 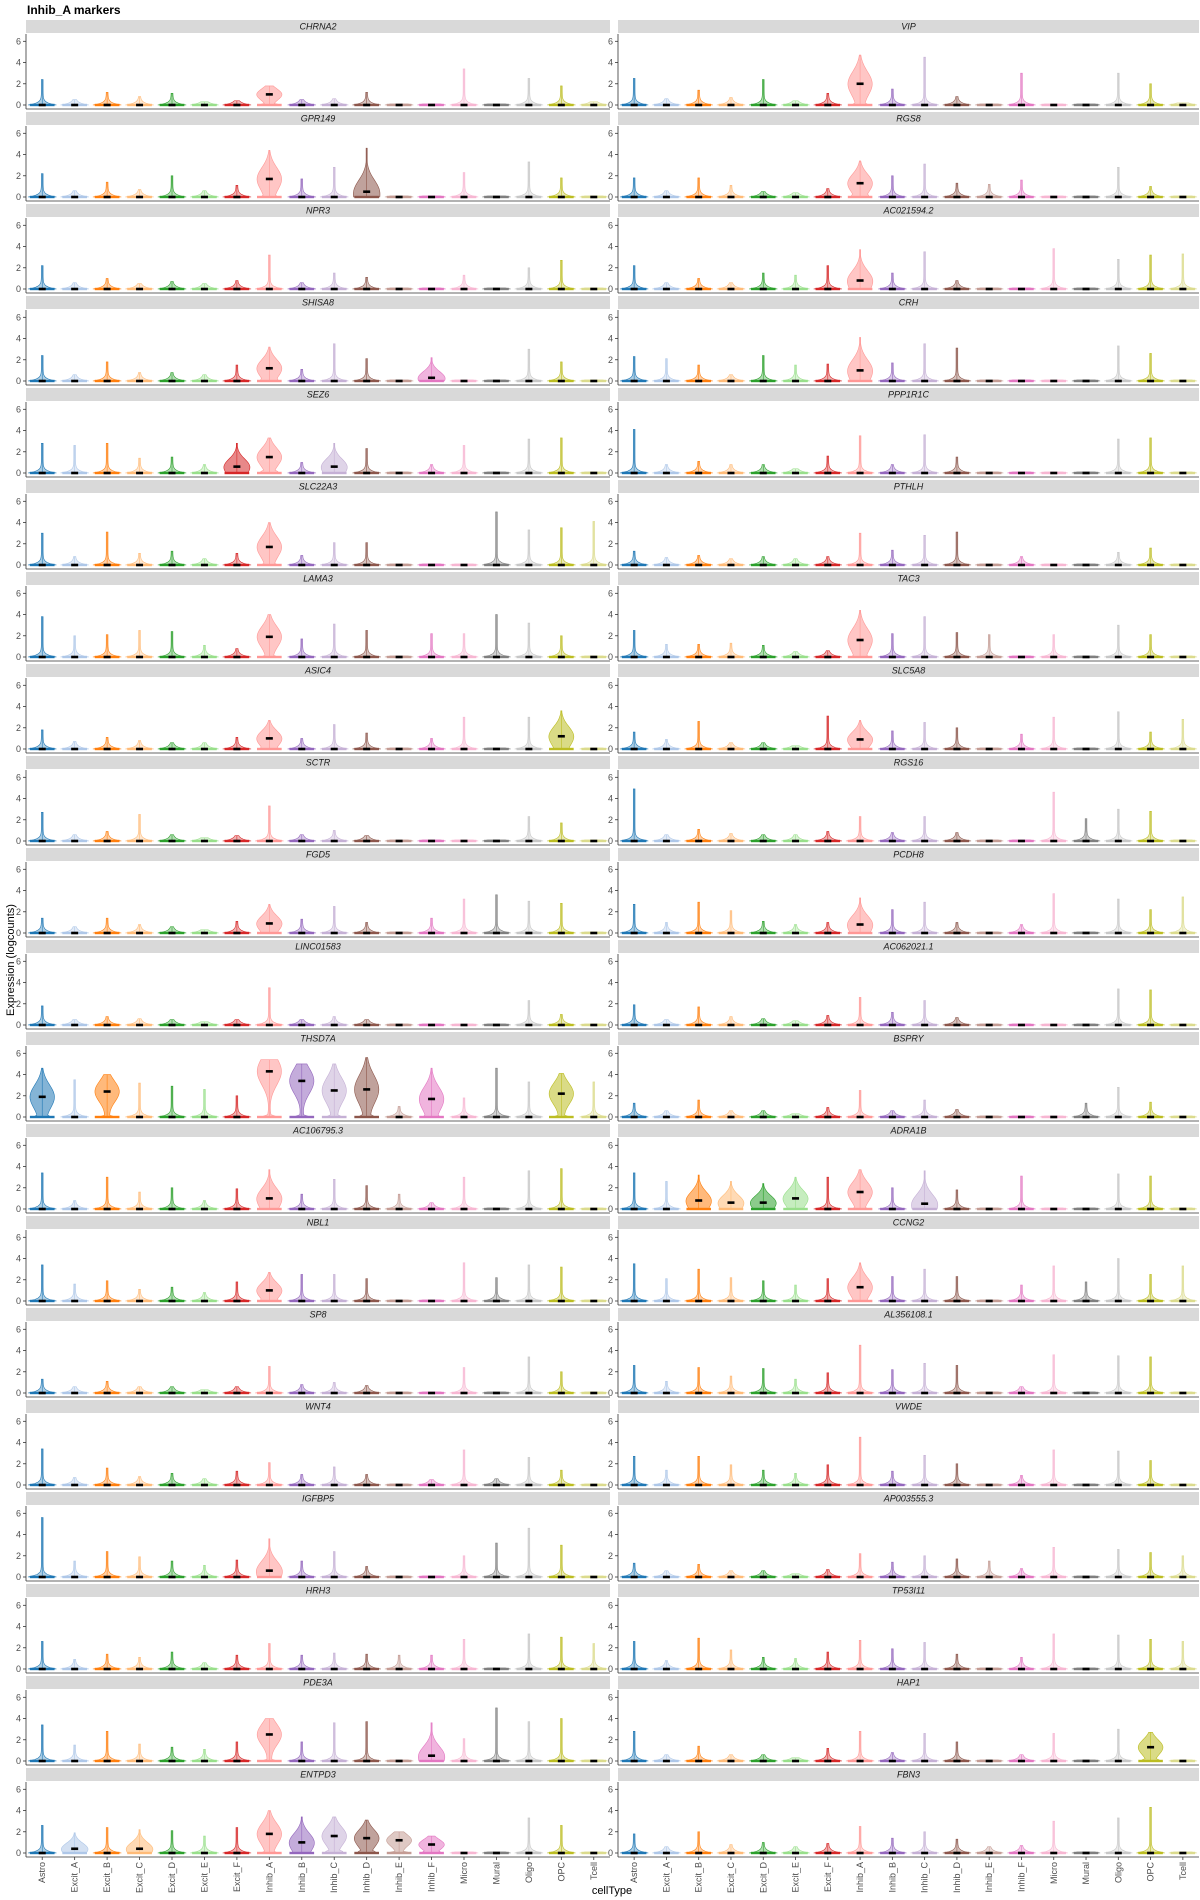 I want to click on x-tick-label: Excit_C, so click(x=140, y=1878).